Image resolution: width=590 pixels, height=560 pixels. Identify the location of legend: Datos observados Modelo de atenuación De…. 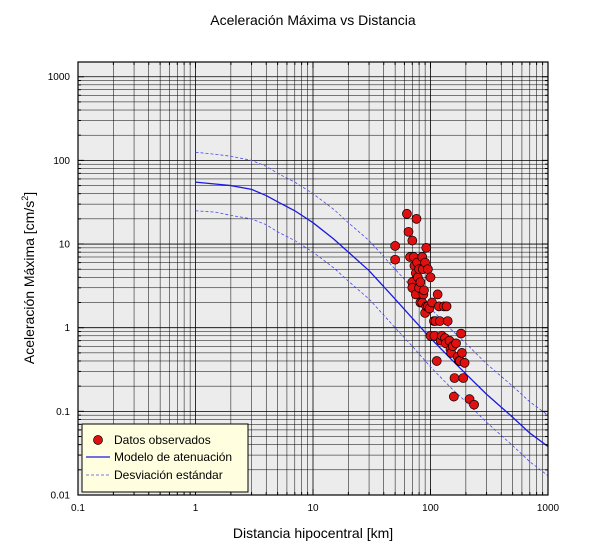
(165, 458).